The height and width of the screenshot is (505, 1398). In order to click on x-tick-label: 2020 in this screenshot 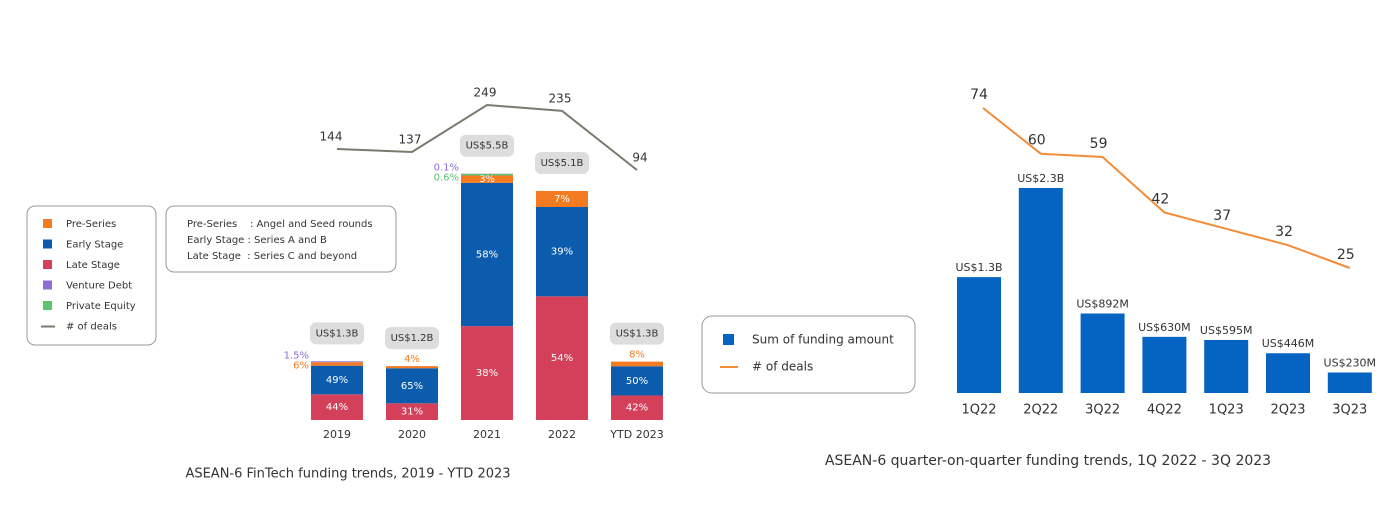, I will do `click(412, 434)`.